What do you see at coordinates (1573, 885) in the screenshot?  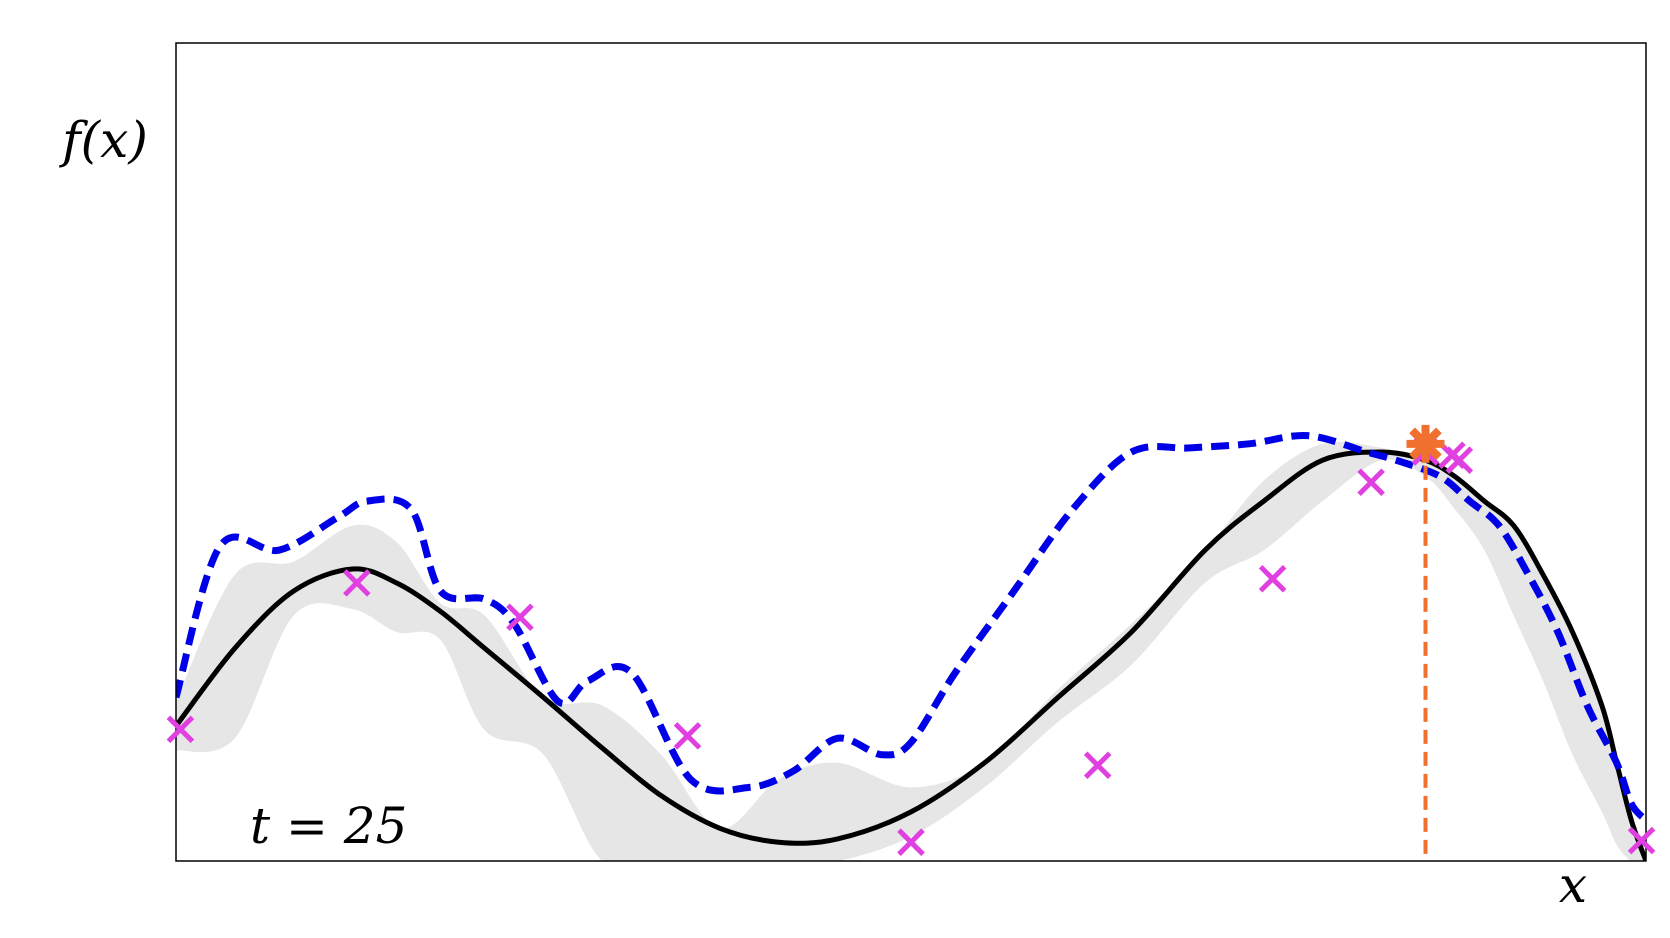 I see `x-axis-label: x` at bounding box center [1573, 885].